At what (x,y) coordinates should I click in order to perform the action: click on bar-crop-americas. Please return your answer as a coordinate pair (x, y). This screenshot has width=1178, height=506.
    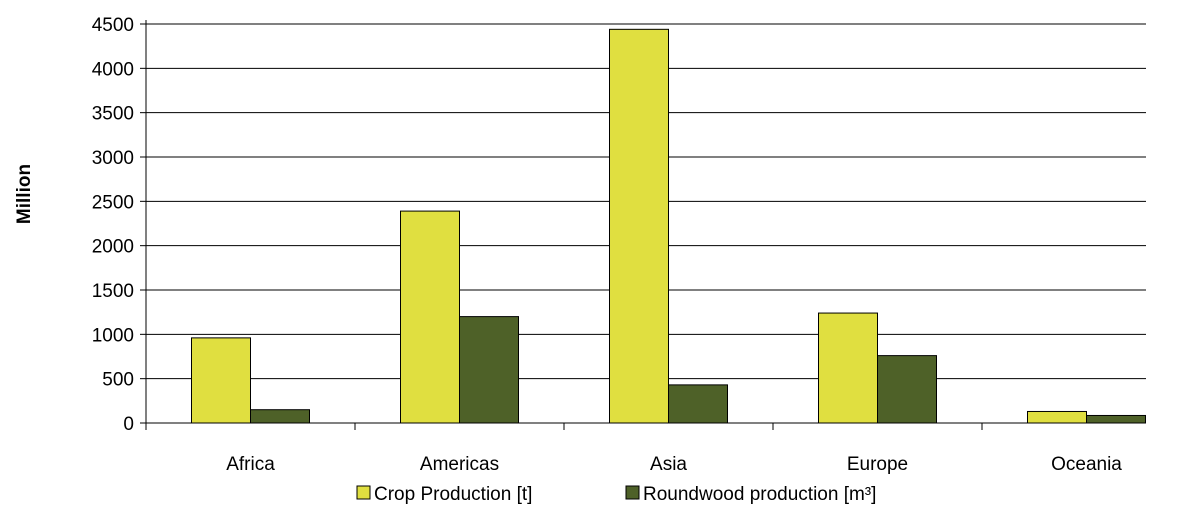
    Looking at the image, I should click on (430, 317).